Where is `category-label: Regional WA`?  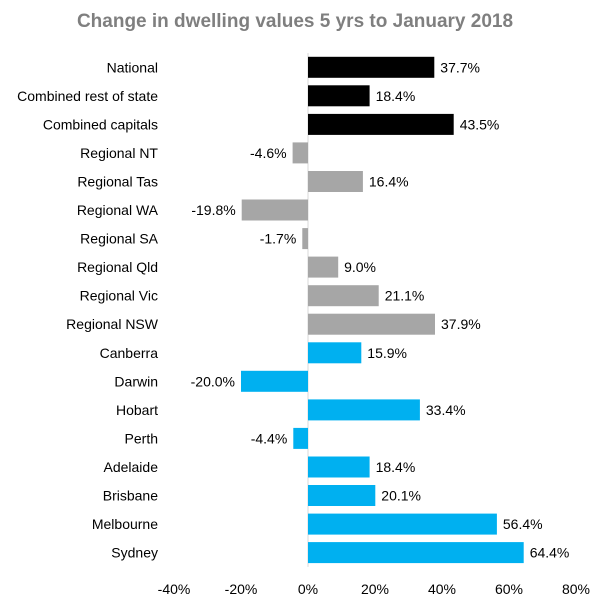
category-label: Regional WA is located at coordinates (118, 210).